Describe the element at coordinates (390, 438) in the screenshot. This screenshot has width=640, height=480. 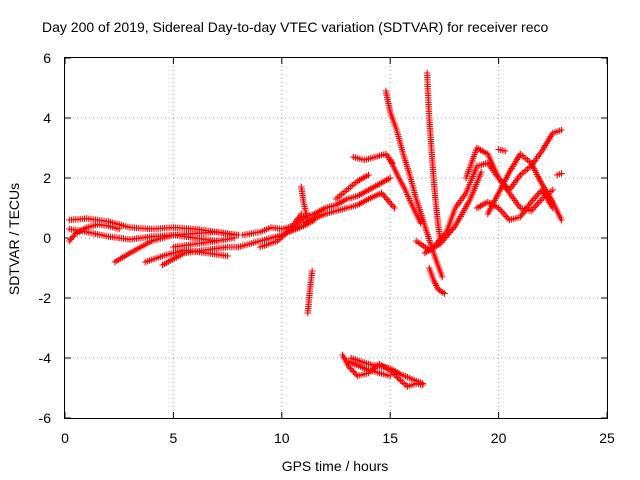
I see `x-tick-label: 15` at that location.